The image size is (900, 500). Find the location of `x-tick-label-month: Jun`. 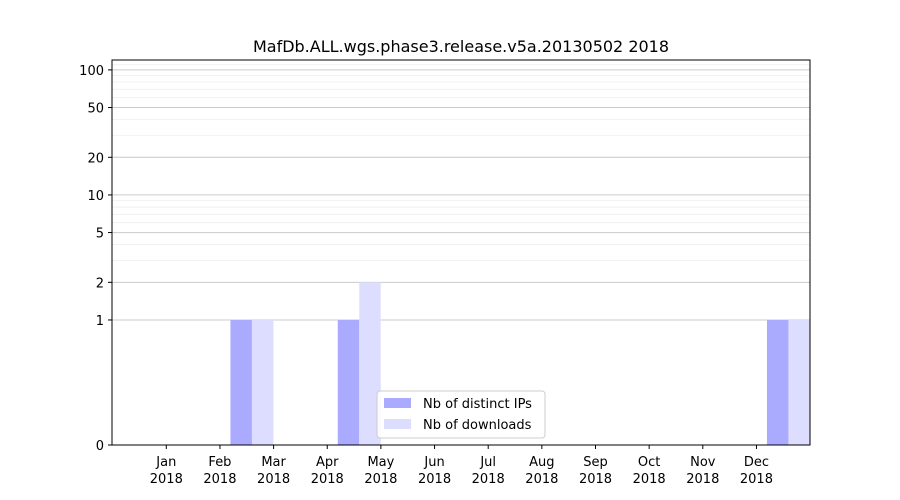

x-tick-label-month: Jun is located at coordinates (433, 462).